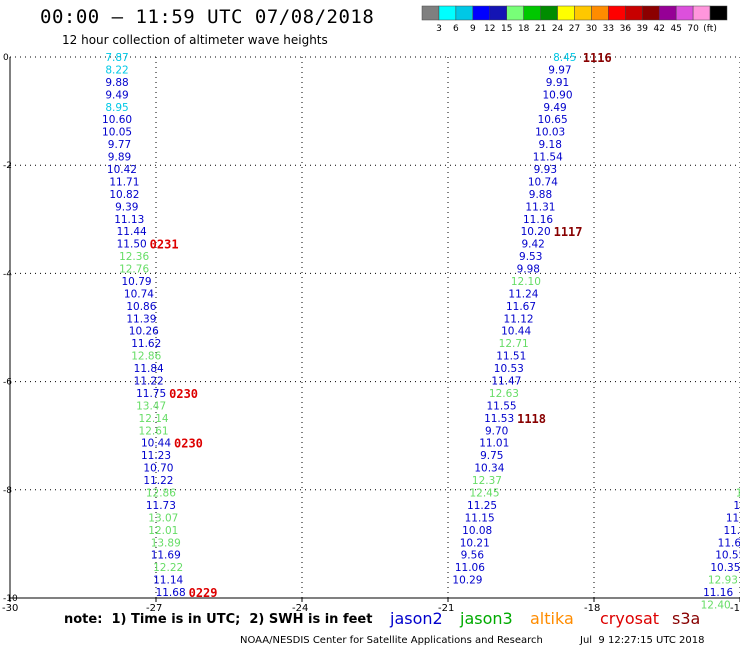 Image resolution: width=740 pixels, height=650 pixels. What do you see at coordinates (559, 70) in the screenshot?
I see `wave-height-value: 9.97` at bounding box center [559, 70].